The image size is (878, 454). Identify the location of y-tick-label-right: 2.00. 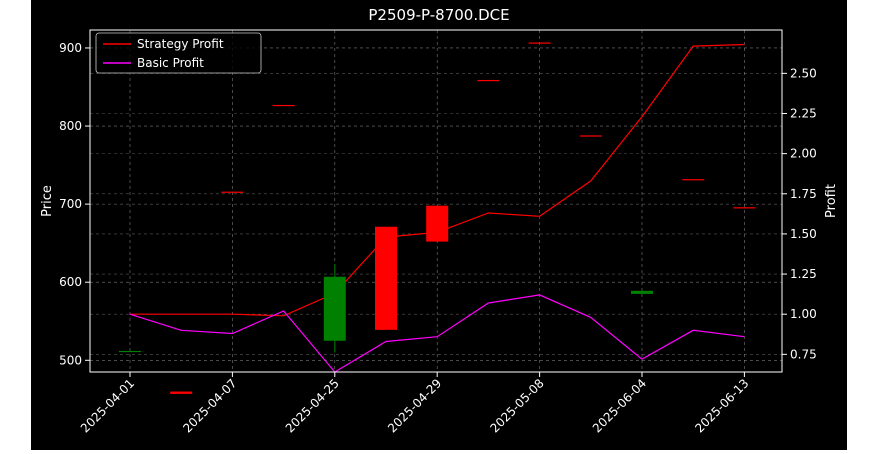
(803, 154).